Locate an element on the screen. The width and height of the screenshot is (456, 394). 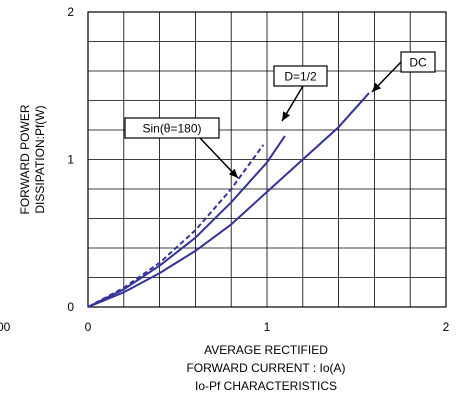
chart-title: Io-Pf CHARACTERISTICS is located at coordinates (266, 386).